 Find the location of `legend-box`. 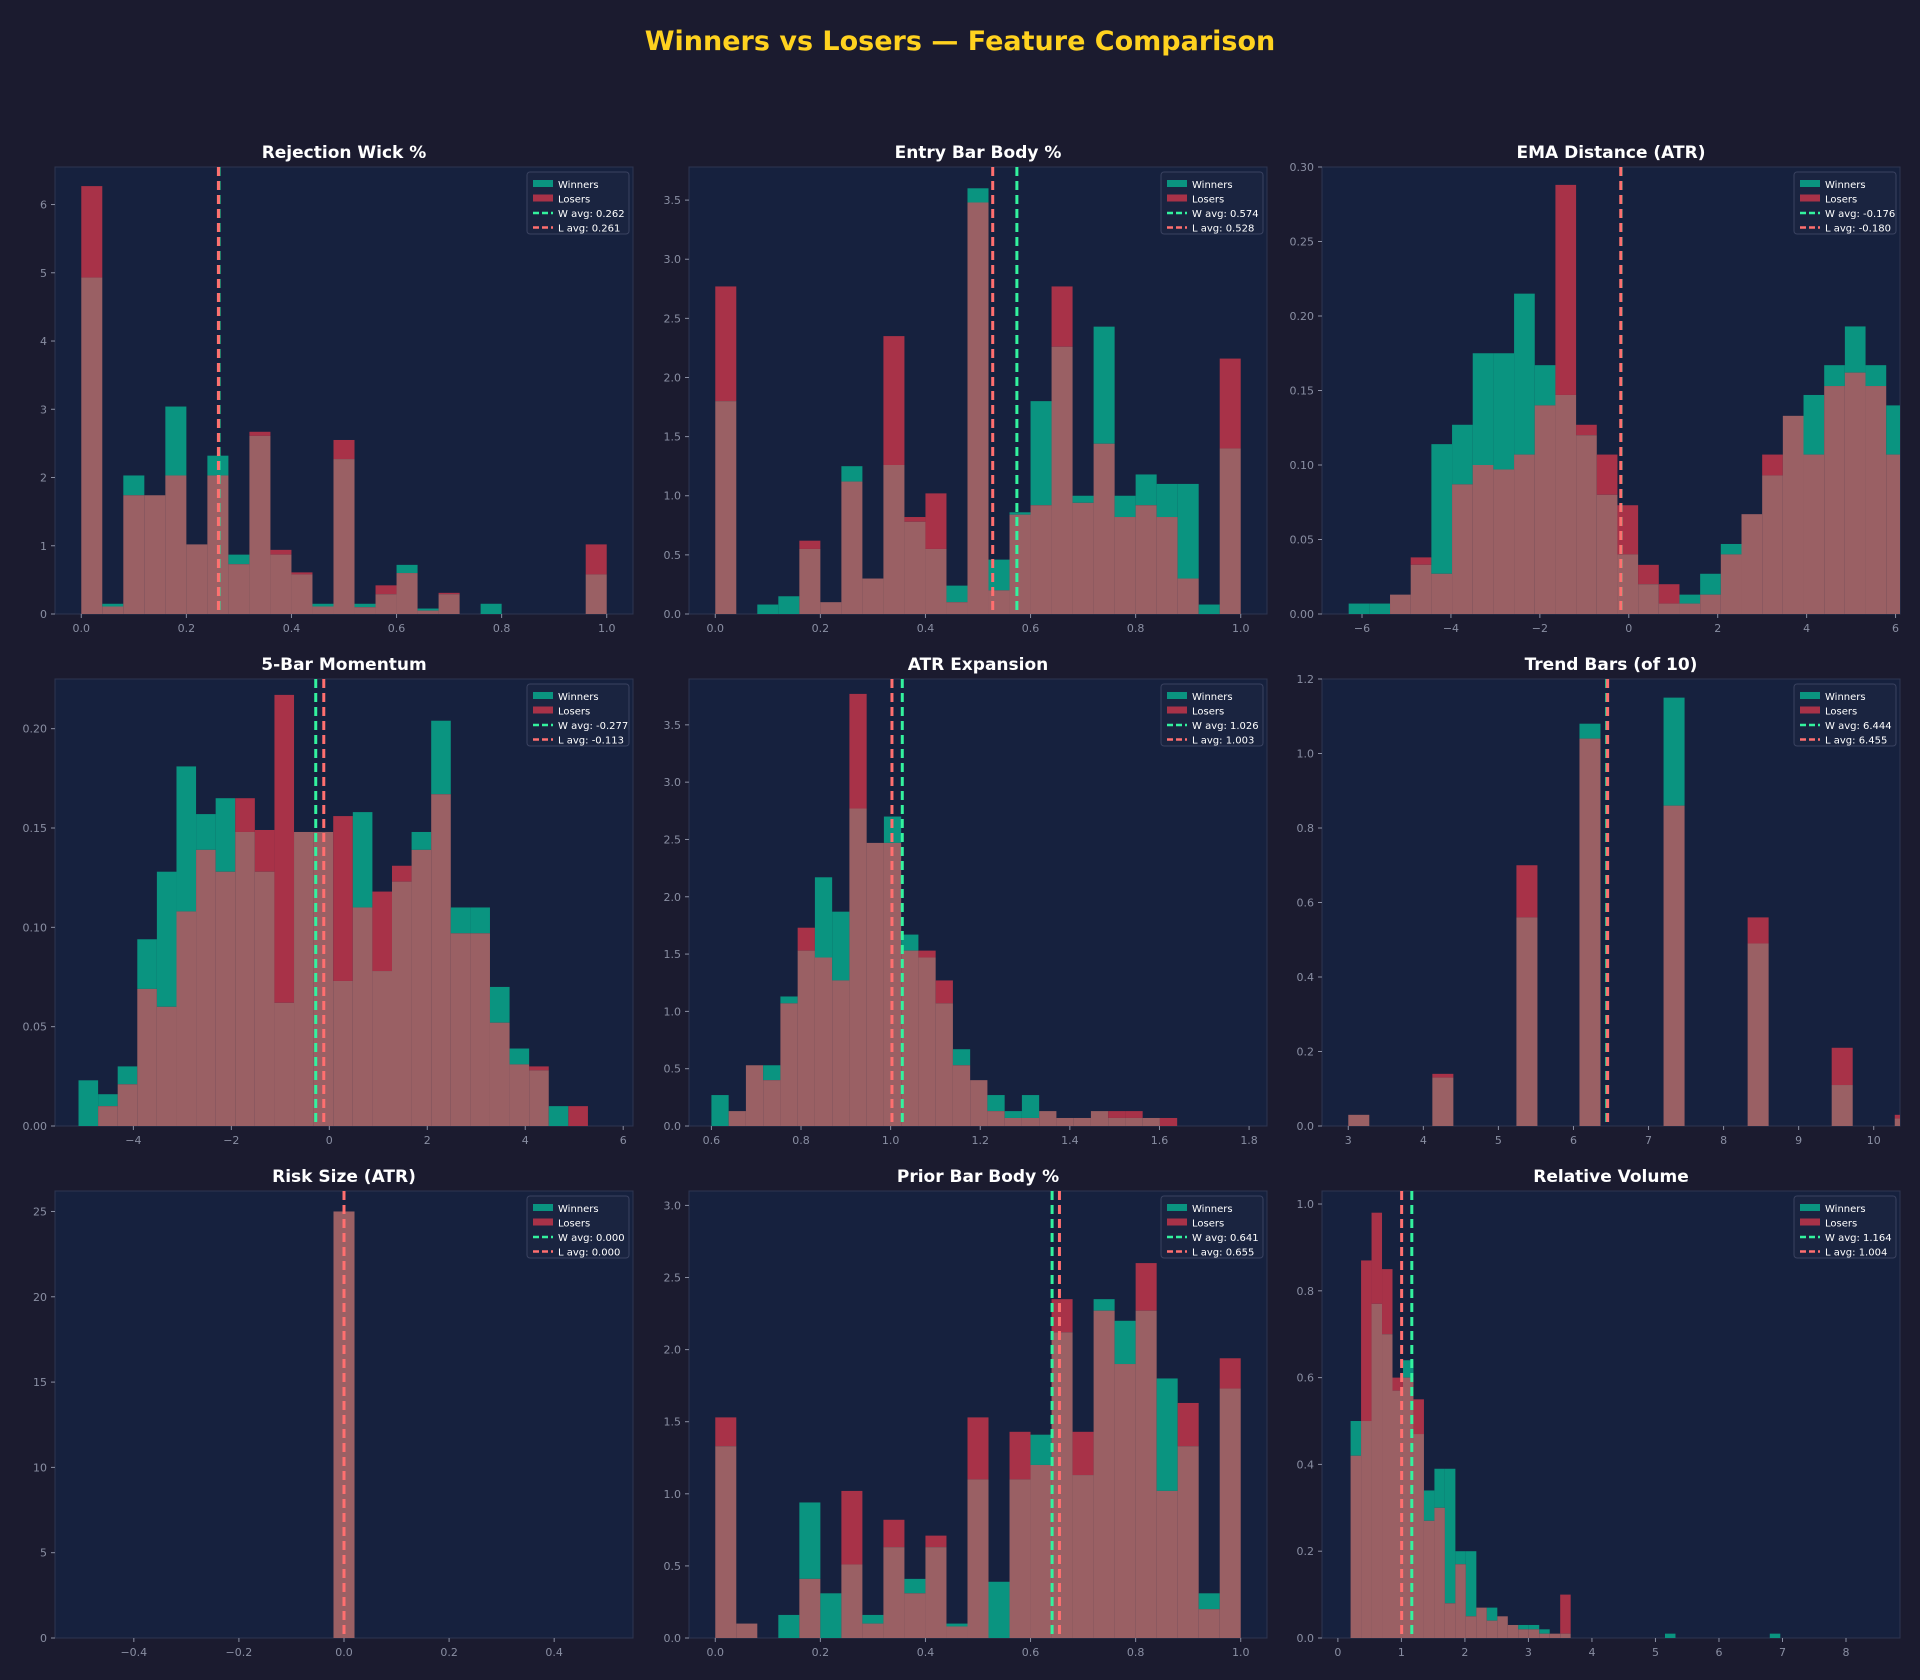

legend-box is located at coordinates (1212, 203).